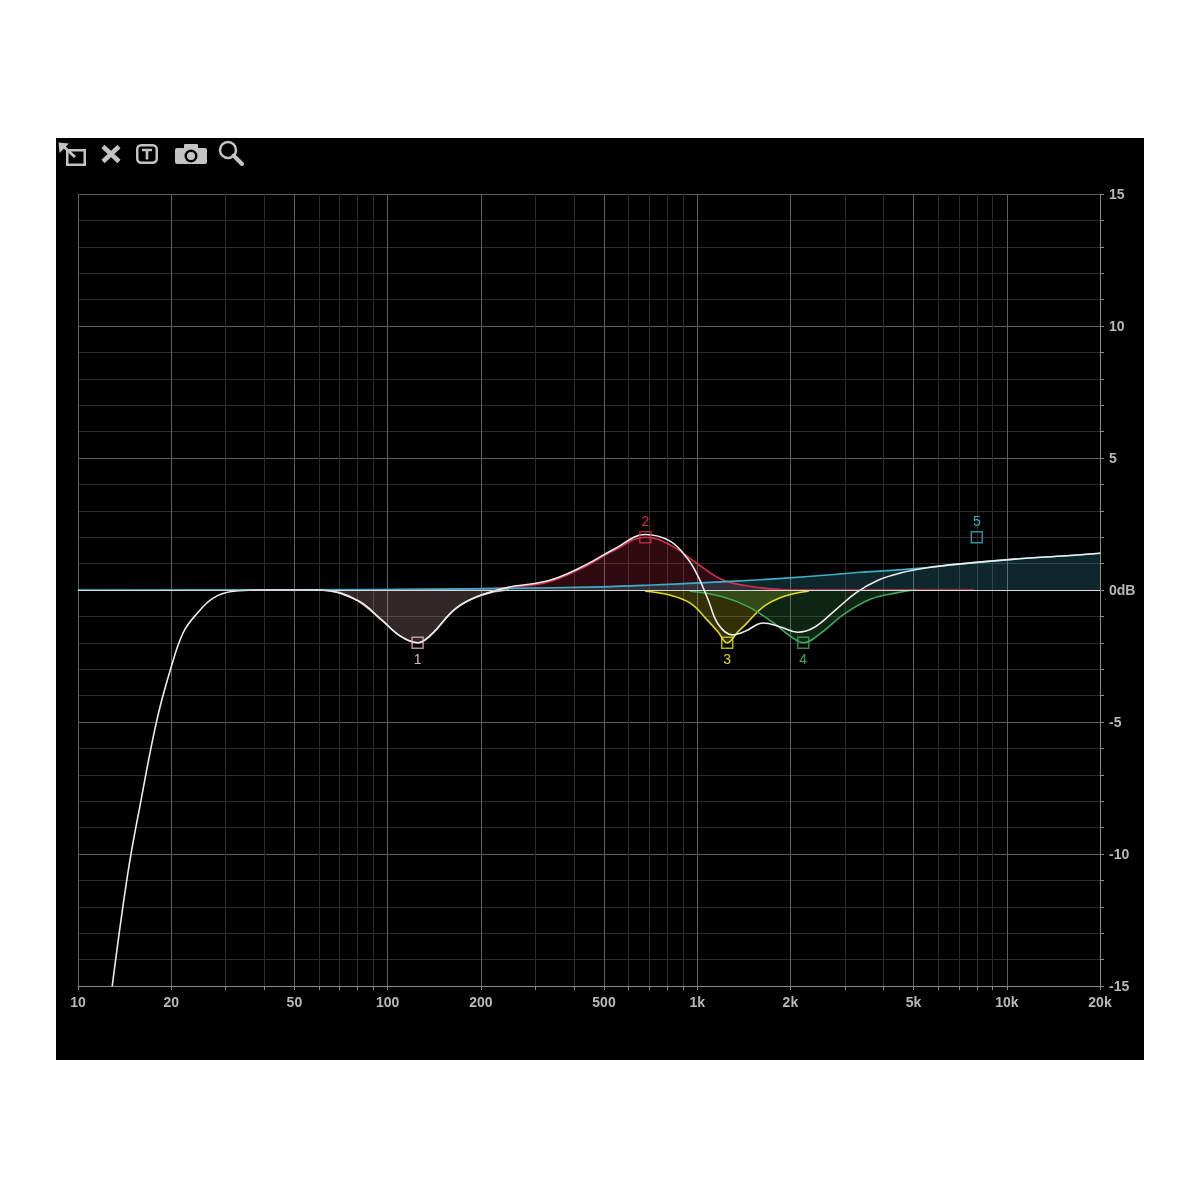  I want to click on x-tick-label: 10, so click(78, 1002).